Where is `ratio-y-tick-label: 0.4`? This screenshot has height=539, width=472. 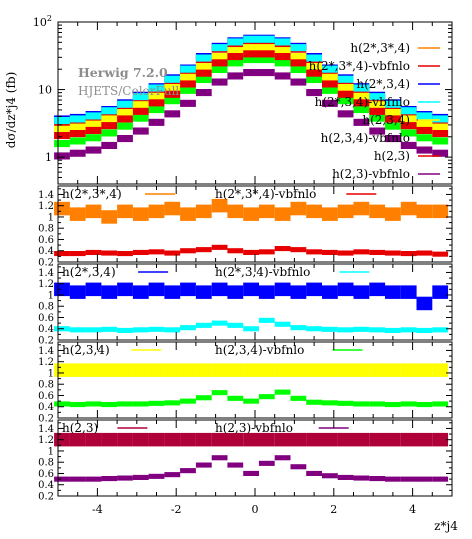
ratio-y-tick-label: 0.4 is located at coordinates (46, 485).